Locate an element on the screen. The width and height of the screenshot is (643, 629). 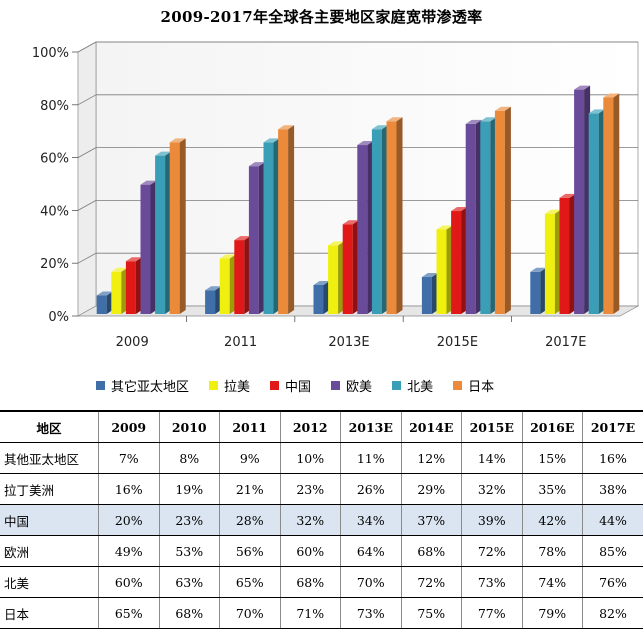
table-cell-region: 其他亚太地区 is located at coordinates (49, 458).